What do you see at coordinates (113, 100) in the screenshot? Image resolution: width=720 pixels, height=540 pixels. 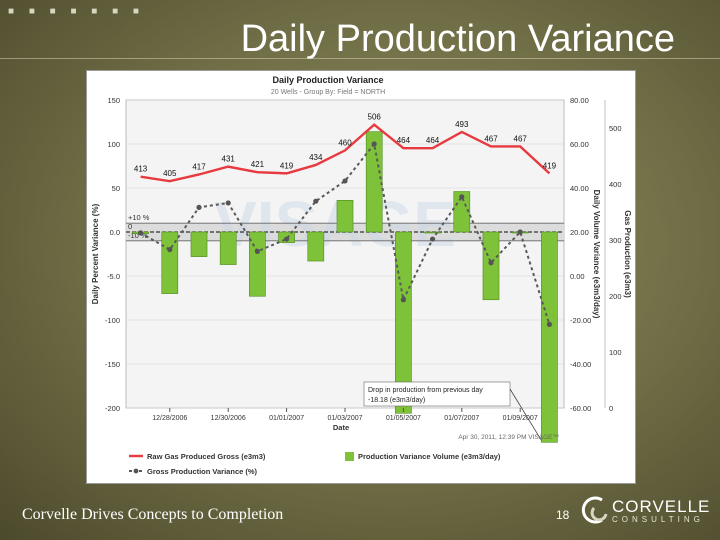 I see `y-tick-left: 150` at bounding box center [113, 100].